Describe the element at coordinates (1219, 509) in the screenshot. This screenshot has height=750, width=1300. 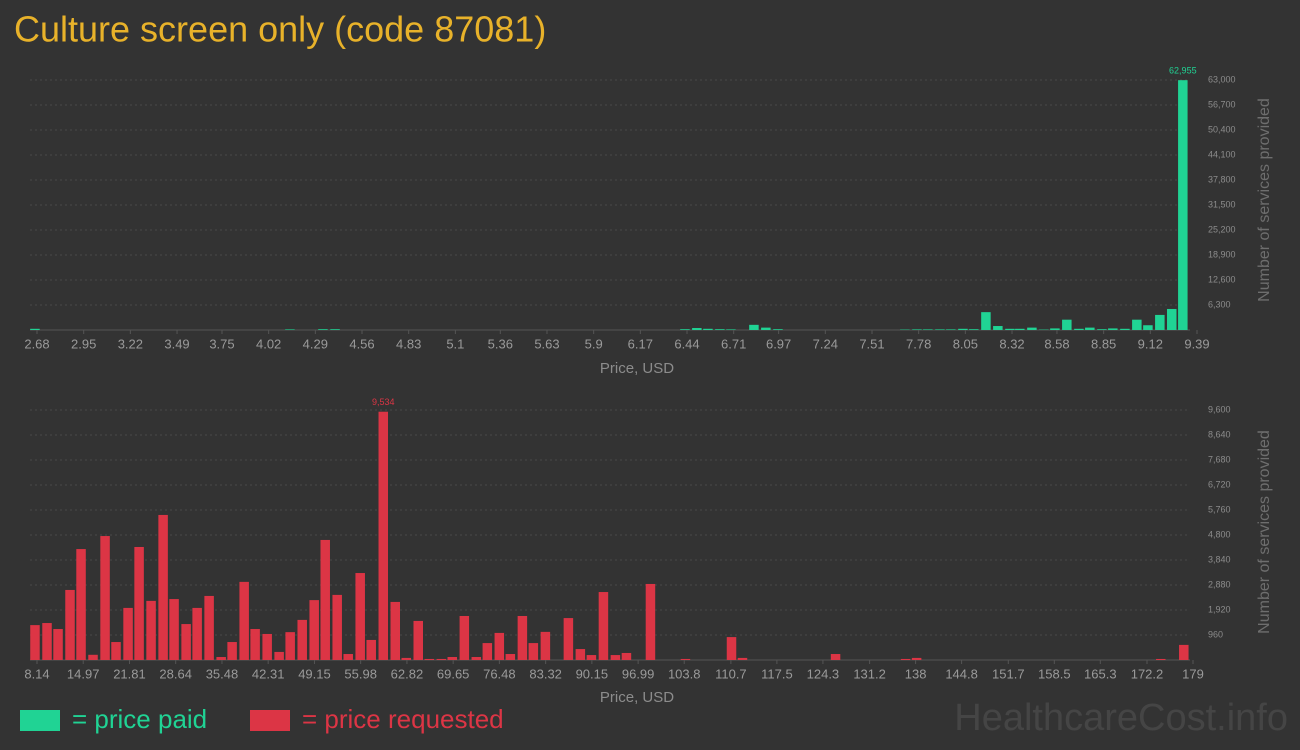
I see `y-tick-label: 5,760` at that location.